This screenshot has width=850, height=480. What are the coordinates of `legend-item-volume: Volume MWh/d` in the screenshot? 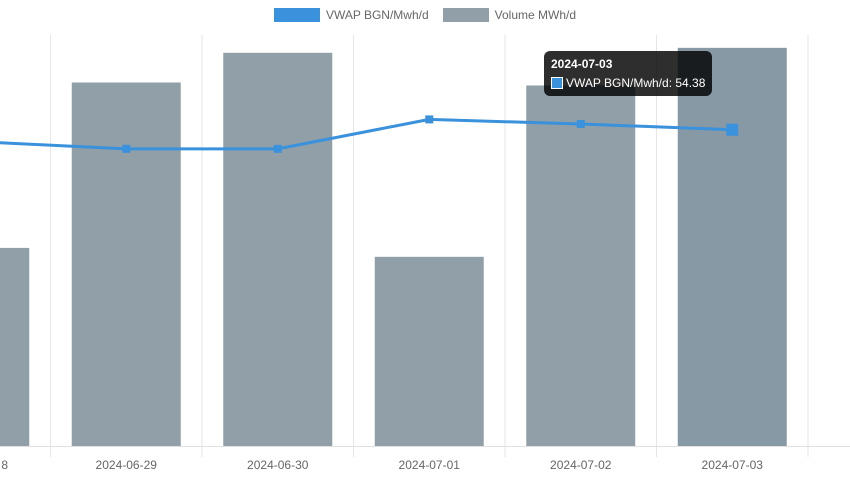 It's located at (509, 15).